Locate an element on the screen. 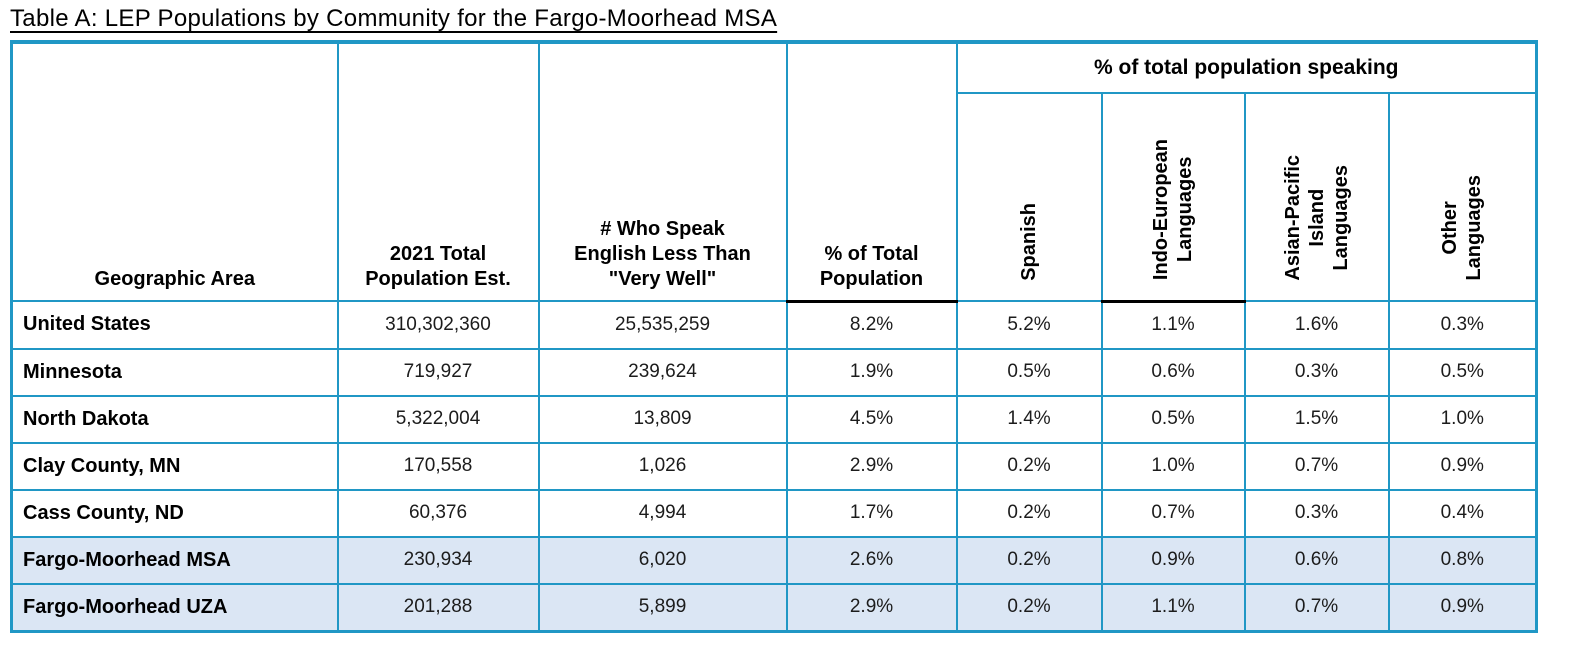  other-languages-pct-value: 0.5% is located at coordinates (1462, 372).